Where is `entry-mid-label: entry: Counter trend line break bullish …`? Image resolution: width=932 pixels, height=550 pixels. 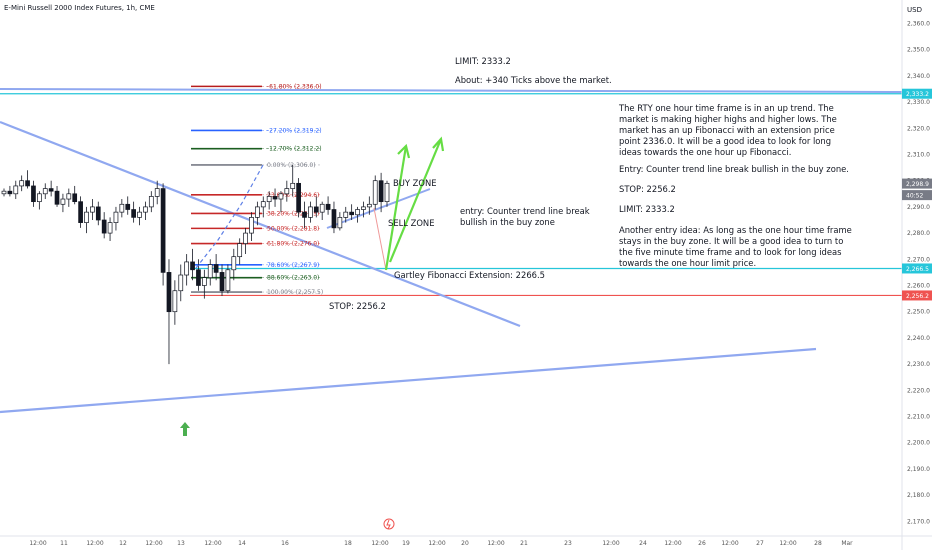 entry-mid-label: entry: Counter trend line break bullish … is located at coordinates (525, 216).